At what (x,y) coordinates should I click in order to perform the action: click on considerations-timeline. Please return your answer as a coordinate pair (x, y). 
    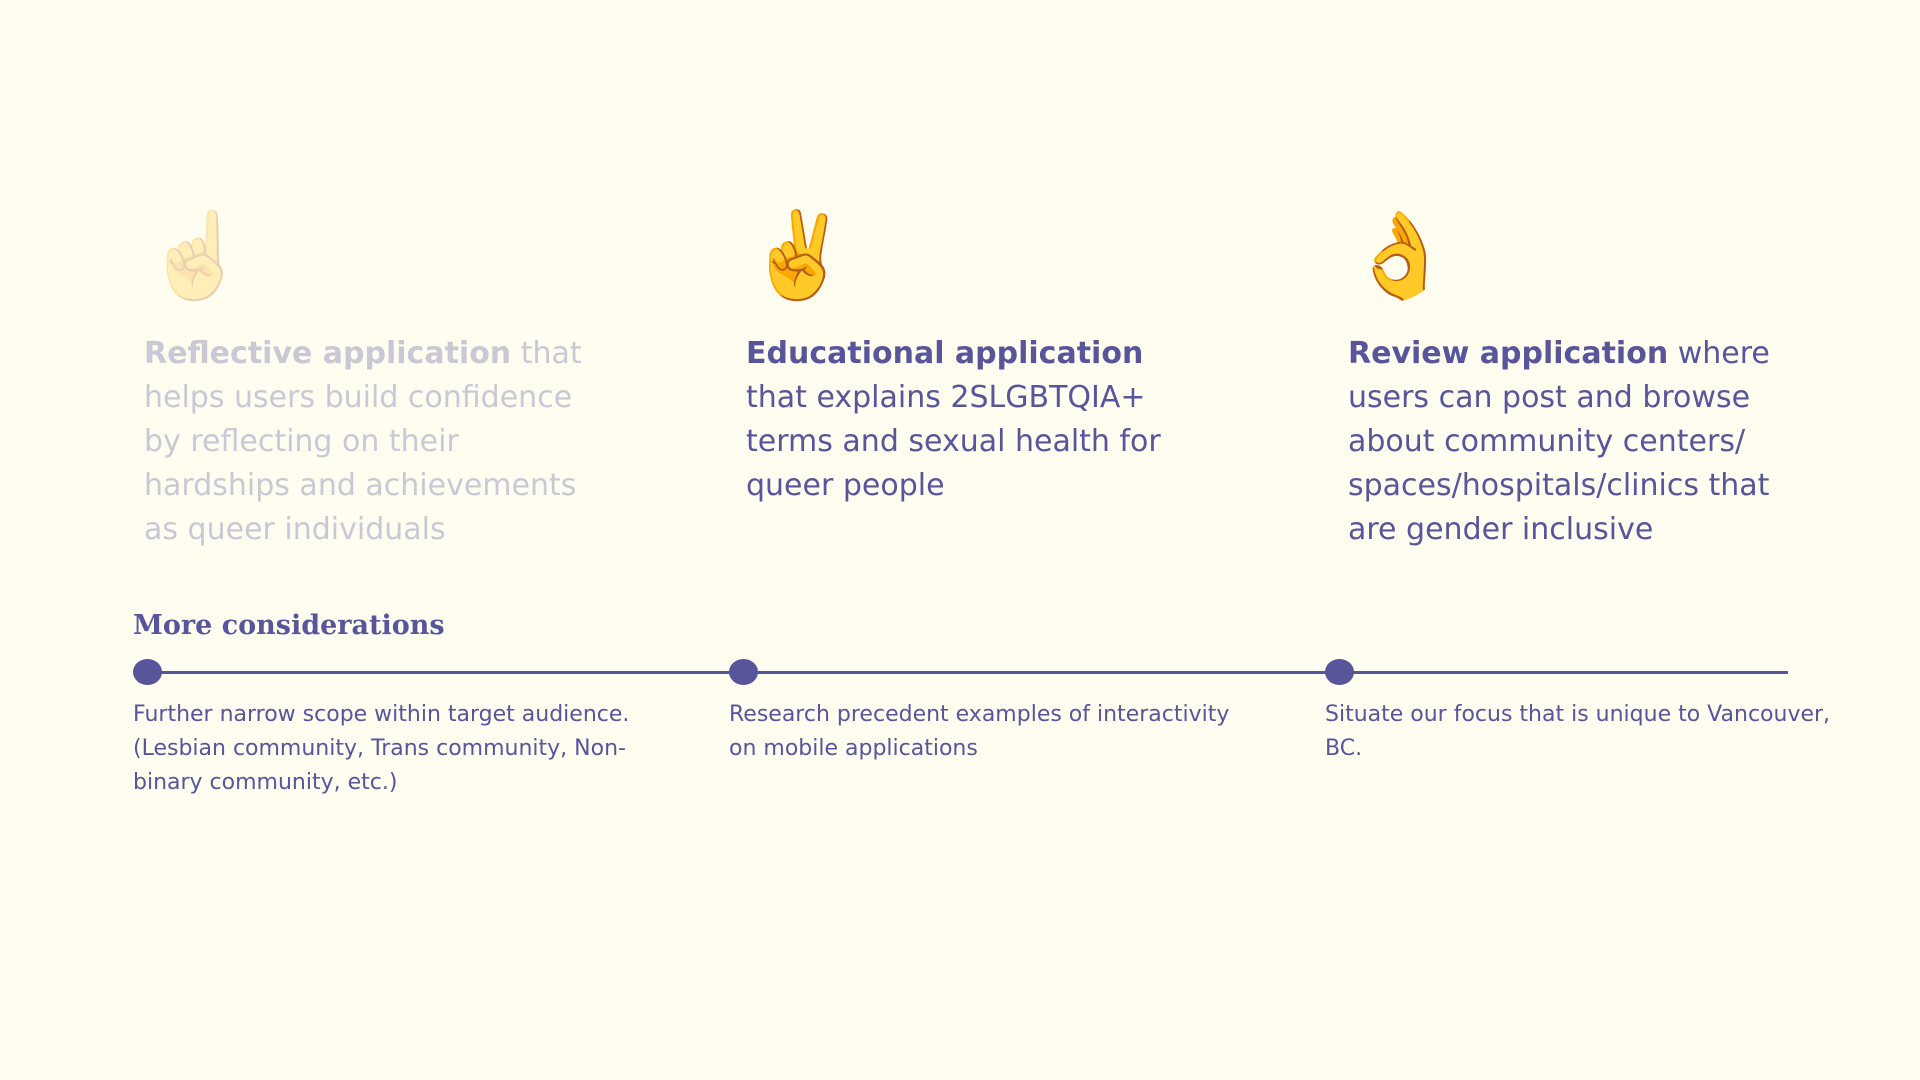
    Looking at the image, I should click on (960, 672).